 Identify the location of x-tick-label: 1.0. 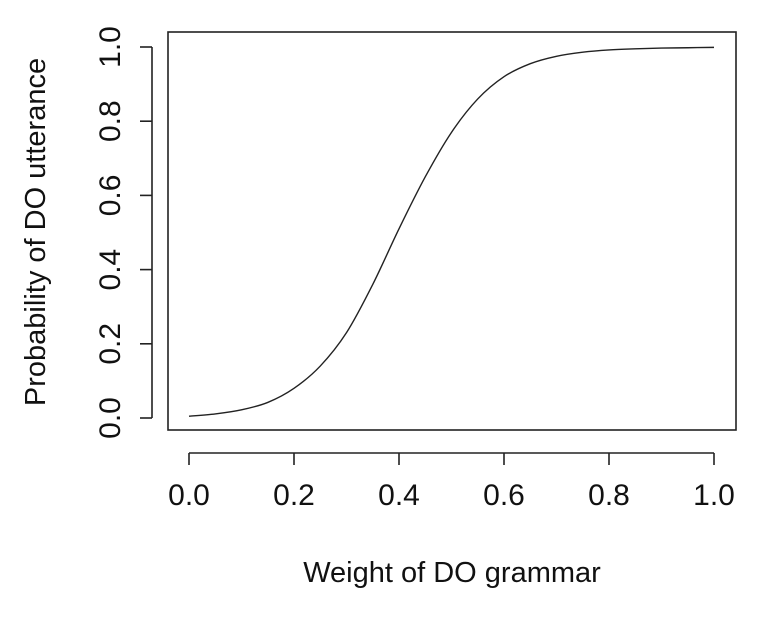
(714, 495).